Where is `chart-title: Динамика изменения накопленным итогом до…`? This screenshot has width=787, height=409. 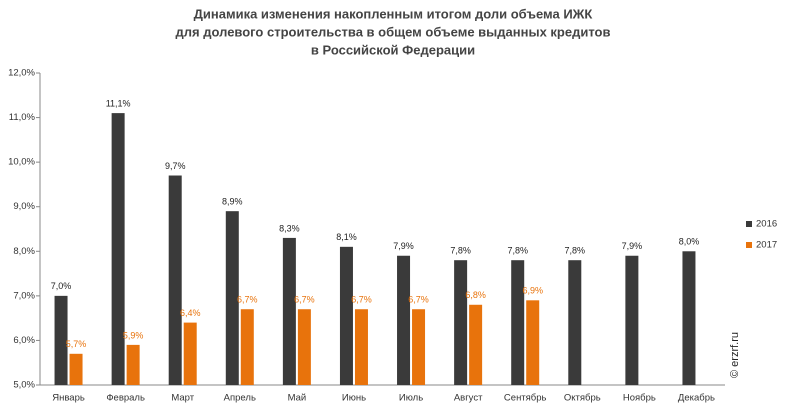 chart-title: Динамика изменения накопленным итогом до… is located at coordinates (393, 13).